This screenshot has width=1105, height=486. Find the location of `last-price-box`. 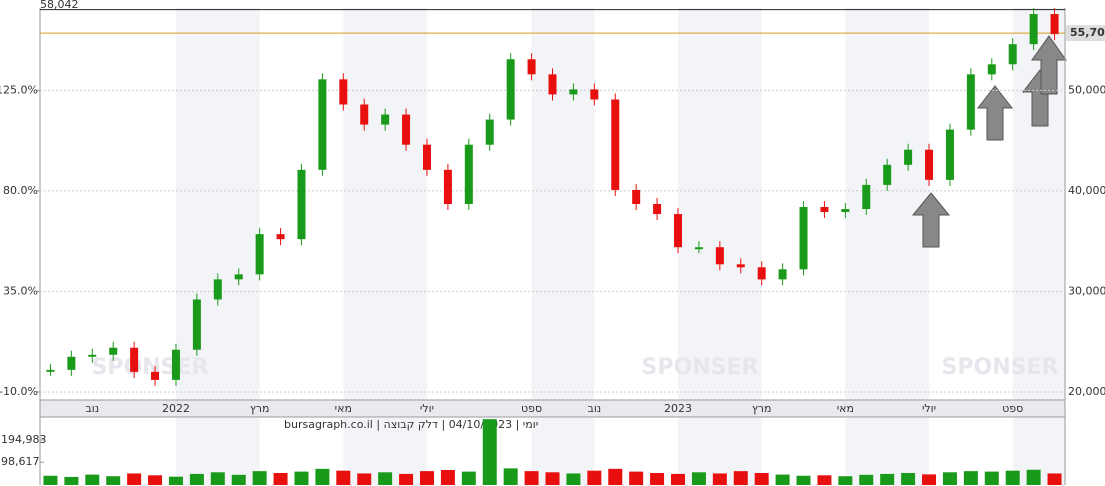

last-price-box is located at coordinates (1085, 33).